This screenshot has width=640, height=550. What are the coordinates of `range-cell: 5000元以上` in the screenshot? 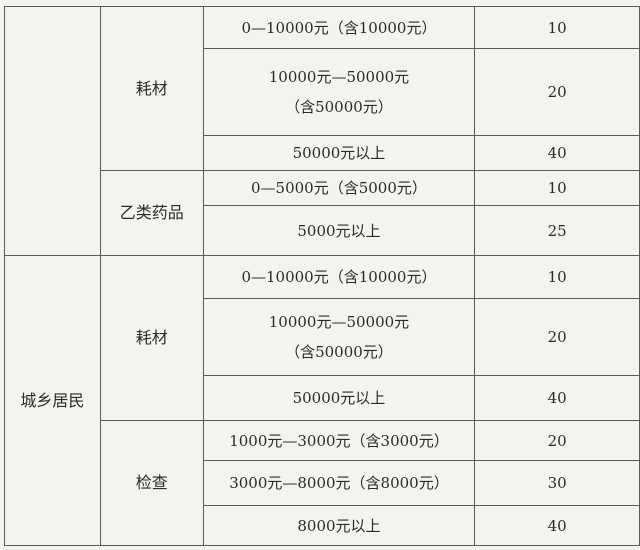 It's located at (339, 230).